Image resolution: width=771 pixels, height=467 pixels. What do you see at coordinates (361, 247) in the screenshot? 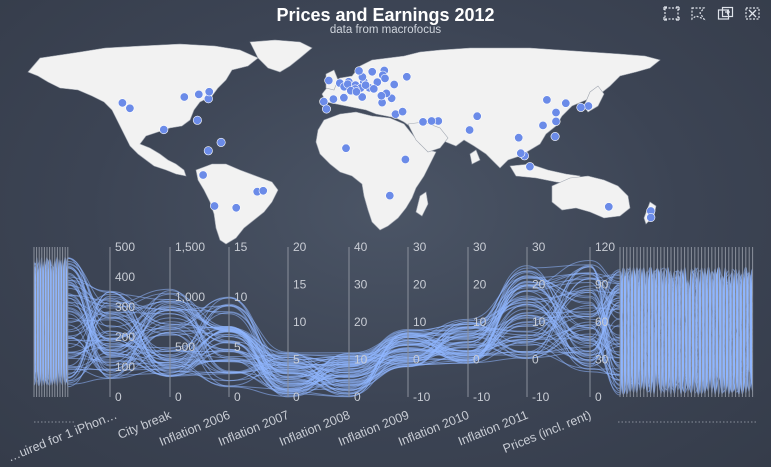
I see `tick-label: 40` at bounding box center [361, 247].